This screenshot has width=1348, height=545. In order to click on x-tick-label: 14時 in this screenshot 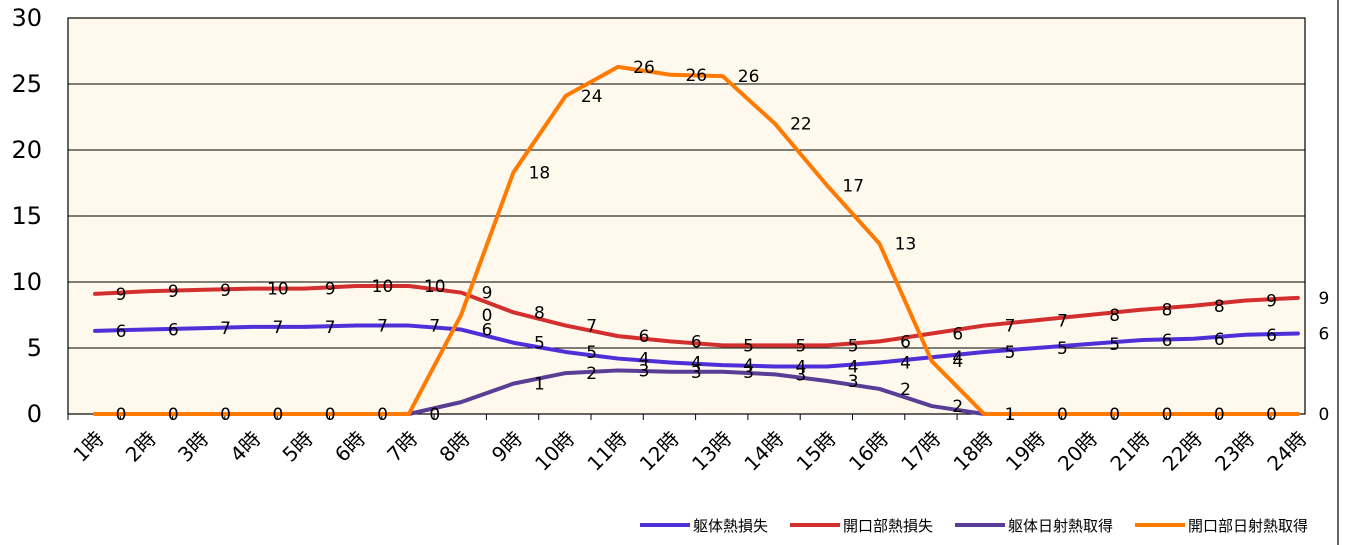, I will do `click(763, 451)`.